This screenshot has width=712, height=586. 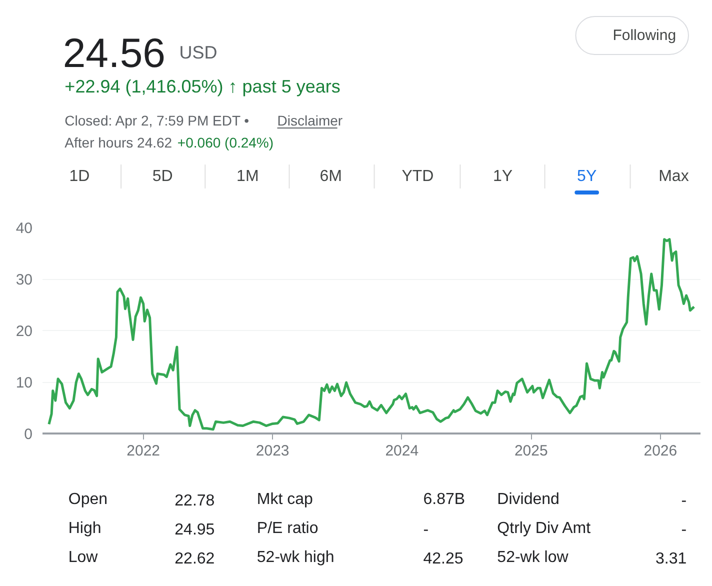 I want to click on text: Dividend, so click(x=528, y=499).